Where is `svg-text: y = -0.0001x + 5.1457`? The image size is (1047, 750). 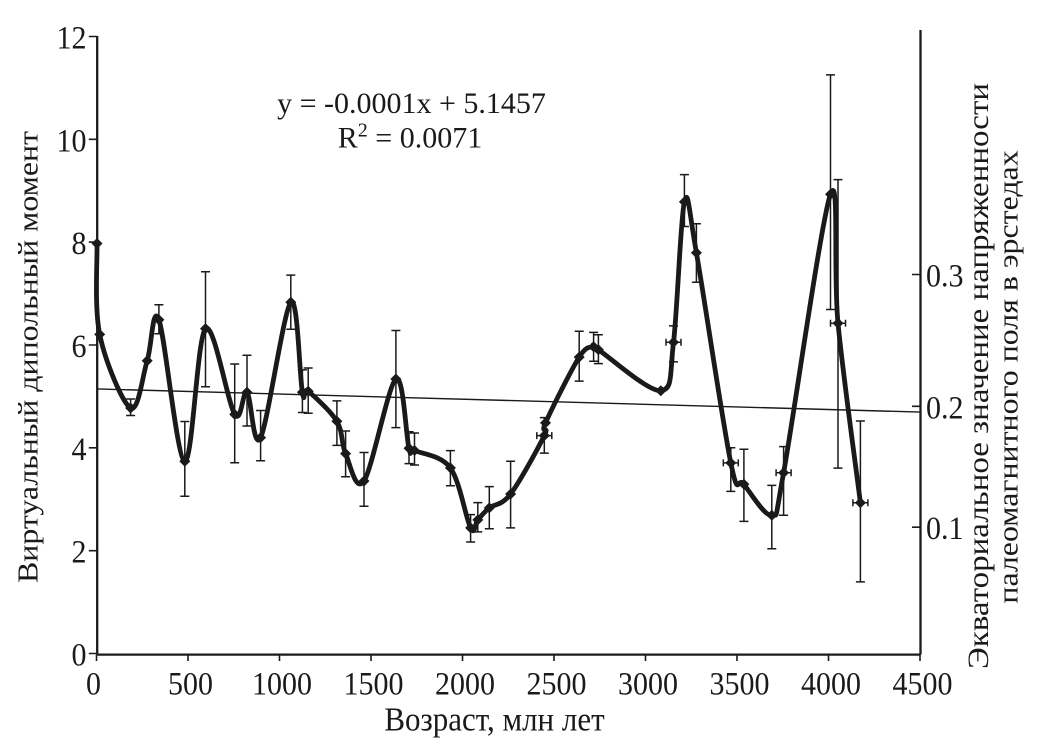
svg-text: y = -0.0001x + 5.1457 is located at coordinates (411, 103).